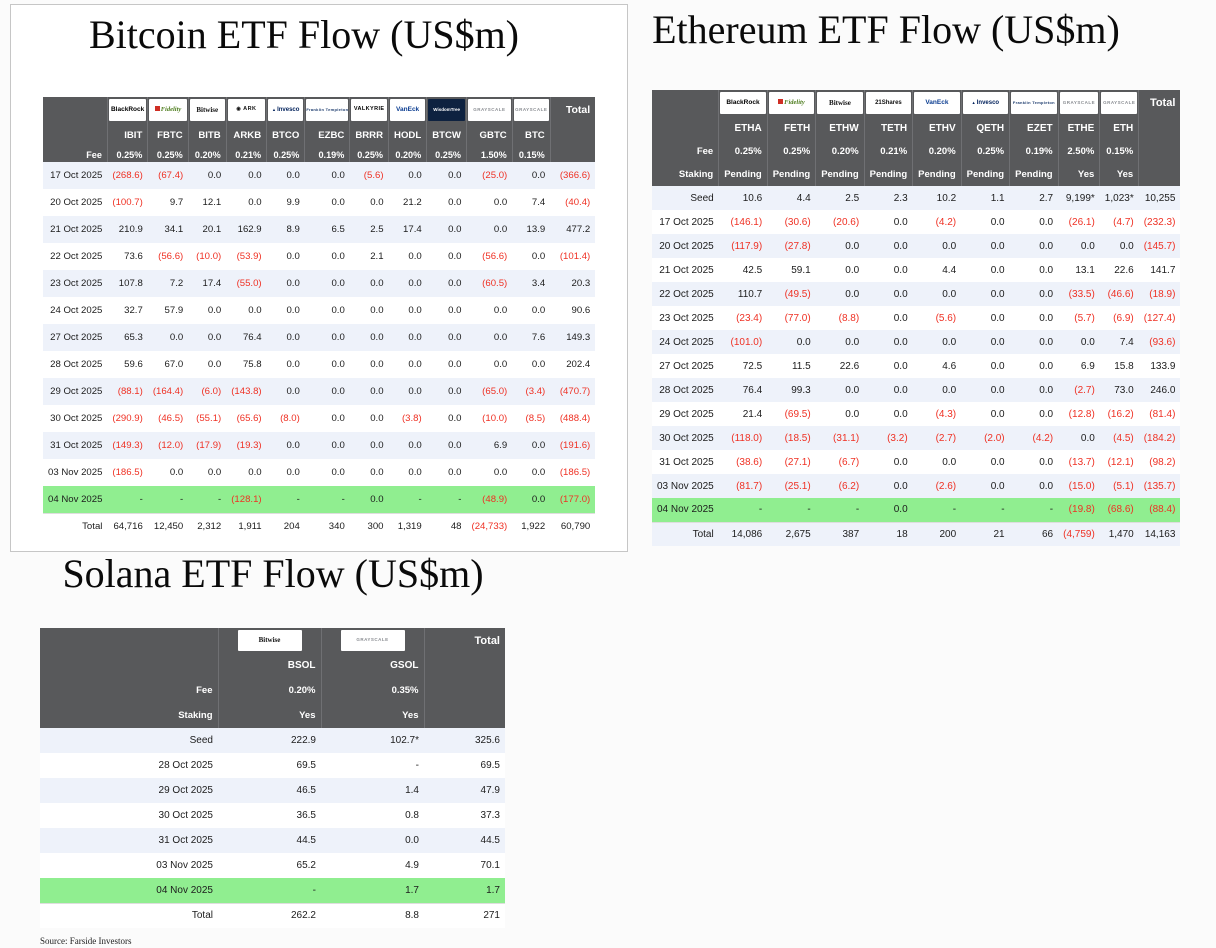 This screenshot has width=1216, height=948. What do you see at coordinates (246, 499) in the screenshot?
I see `cell-ARKB: (128.1)` at bounding box center [246, 499].